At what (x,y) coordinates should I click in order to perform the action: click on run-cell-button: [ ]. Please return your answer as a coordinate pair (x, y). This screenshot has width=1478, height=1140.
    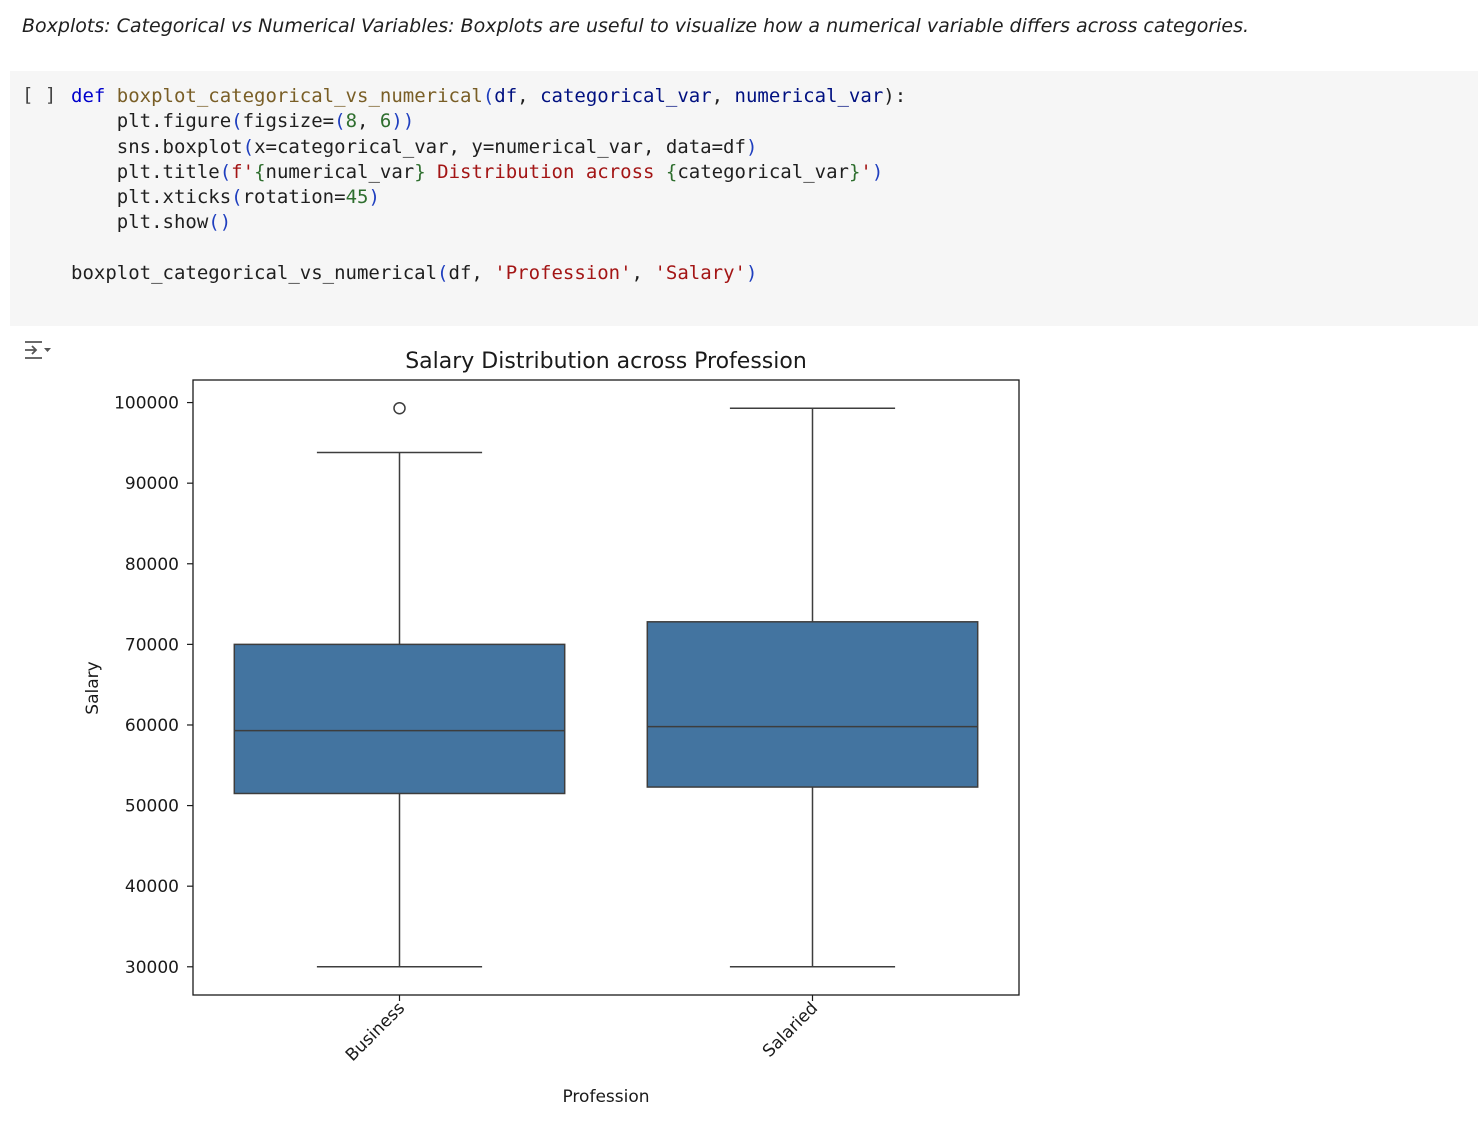
    Looking at the image, I should click on (39, 95).